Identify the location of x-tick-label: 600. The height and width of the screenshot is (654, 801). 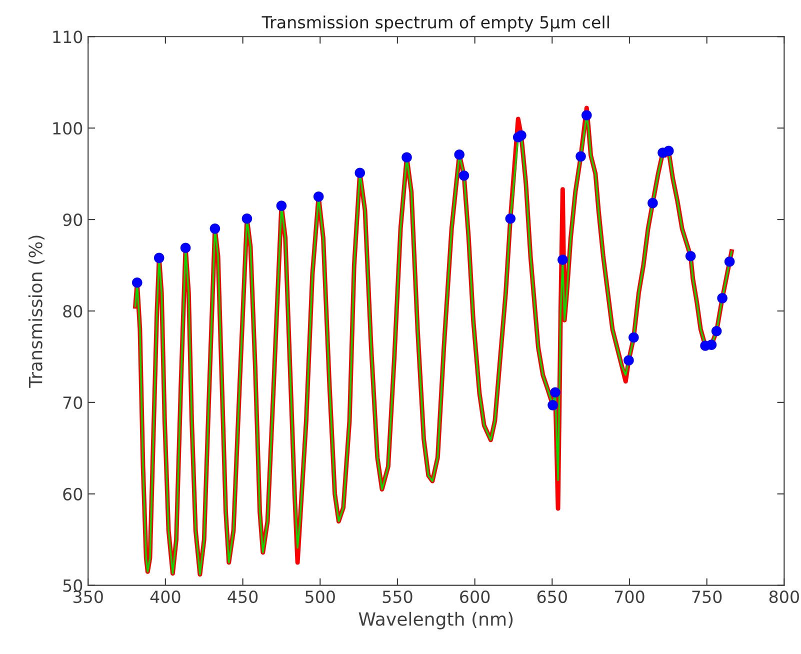
(475, 597).